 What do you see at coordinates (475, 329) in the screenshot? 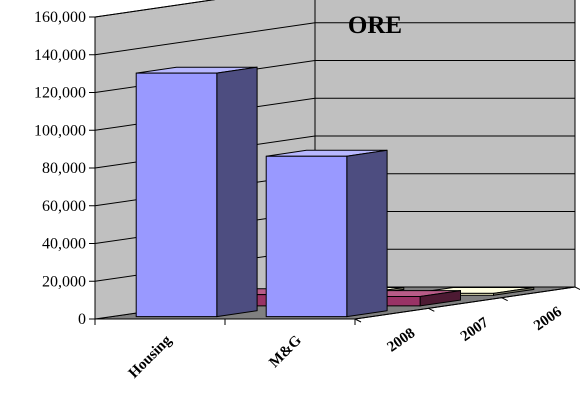
I see `depth-category-label: 2007` at bounding box center [475, 329].